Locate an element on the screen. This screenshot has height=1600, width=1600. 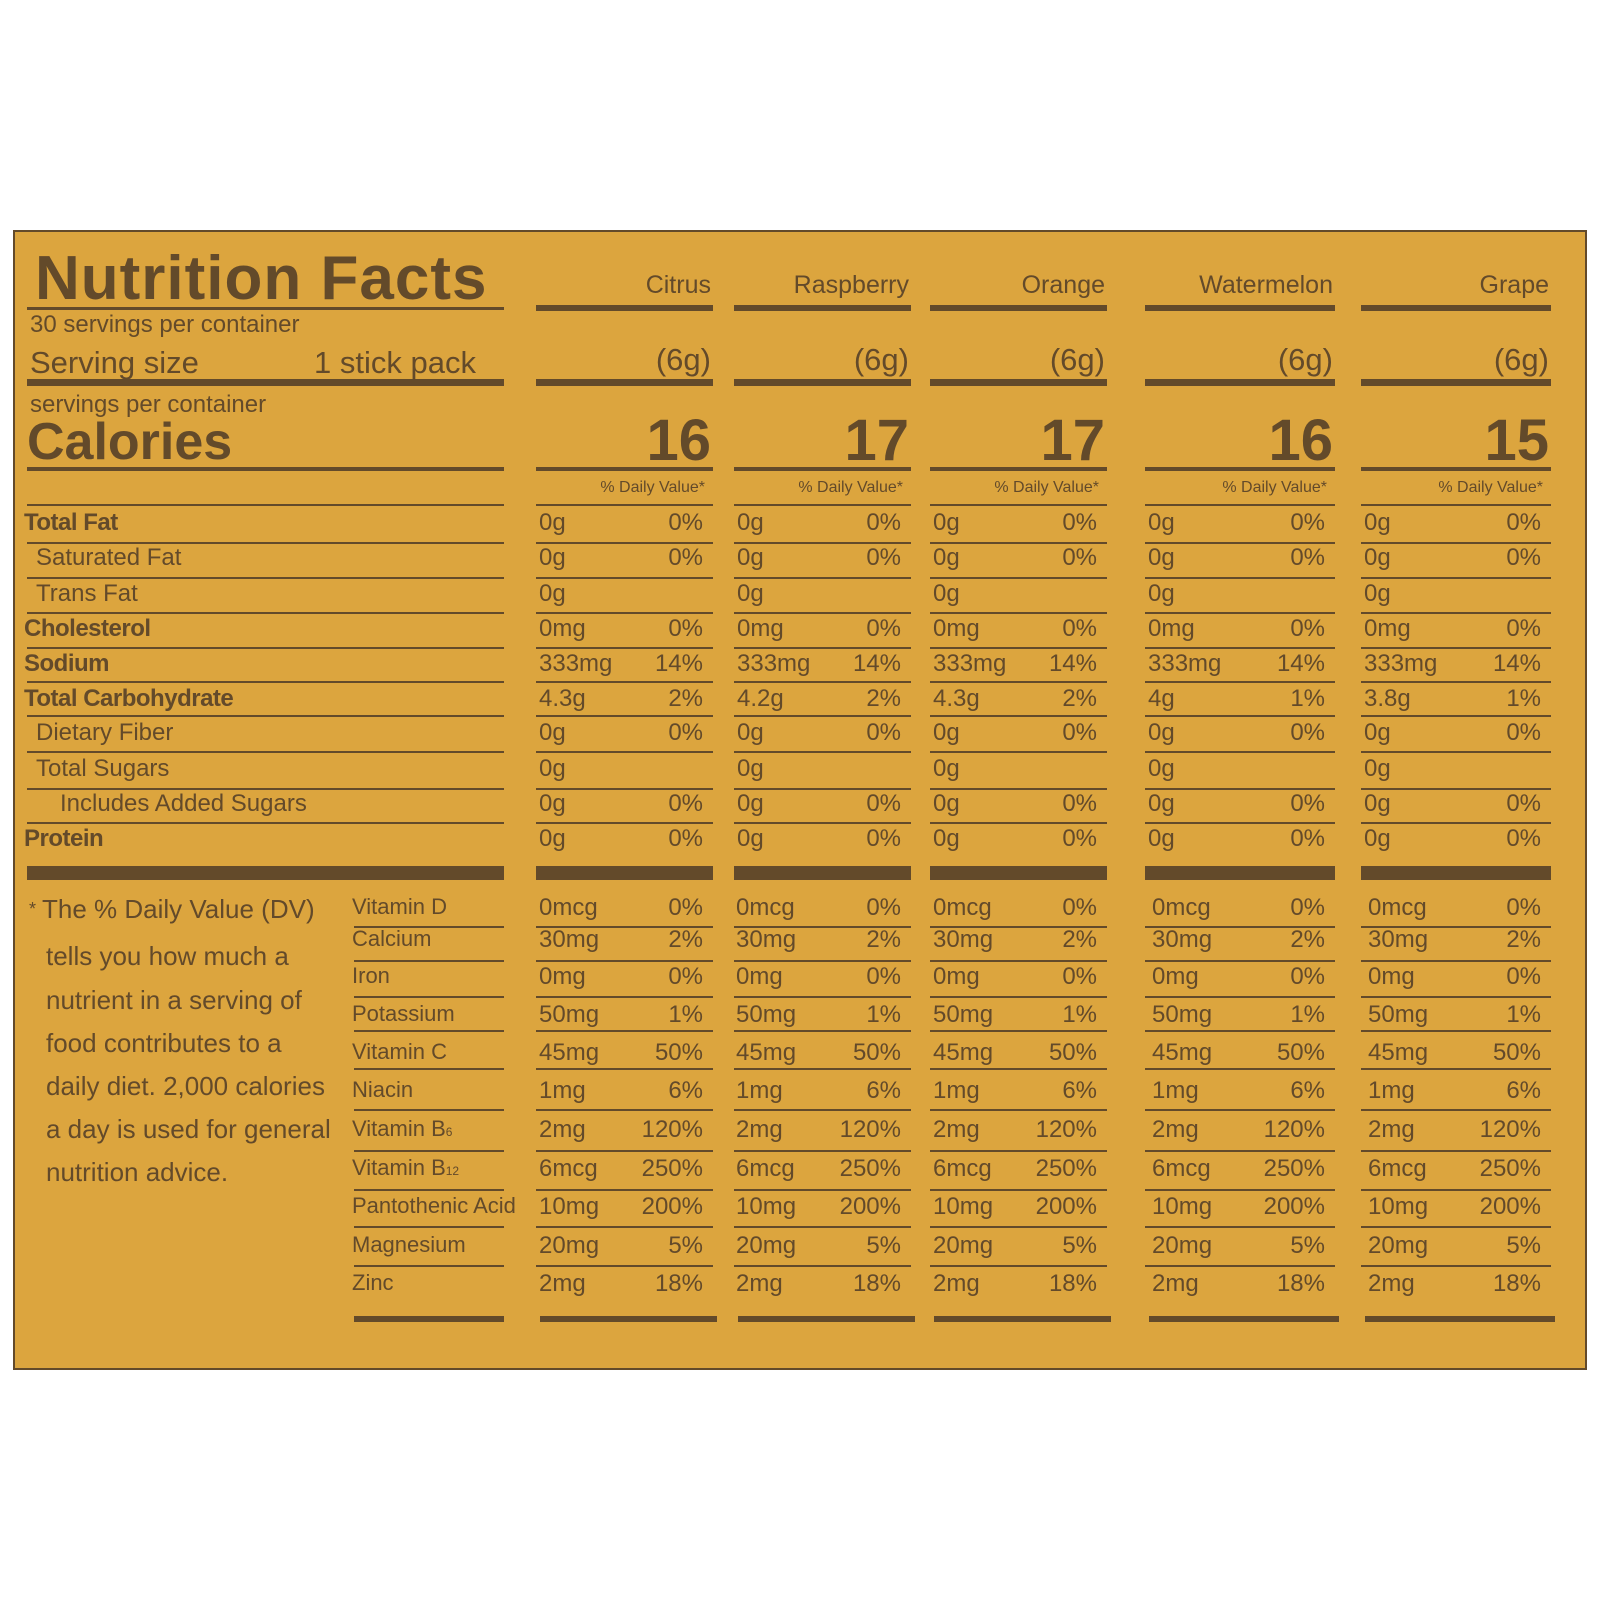
vitamin-daily-value: 200% is located at coordinates (1510, 1206).